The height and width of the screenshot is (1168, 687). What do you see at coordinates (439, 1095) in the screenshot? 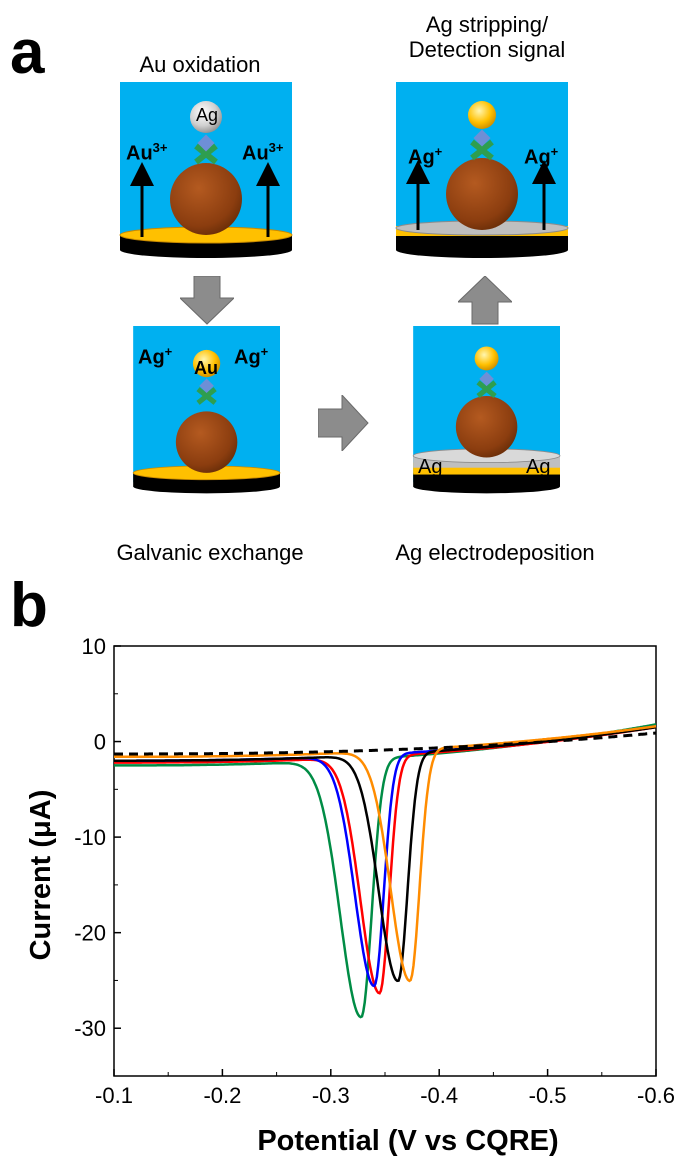
I see `x-tick-label: -0.4` at bounding box center [439, 1095].